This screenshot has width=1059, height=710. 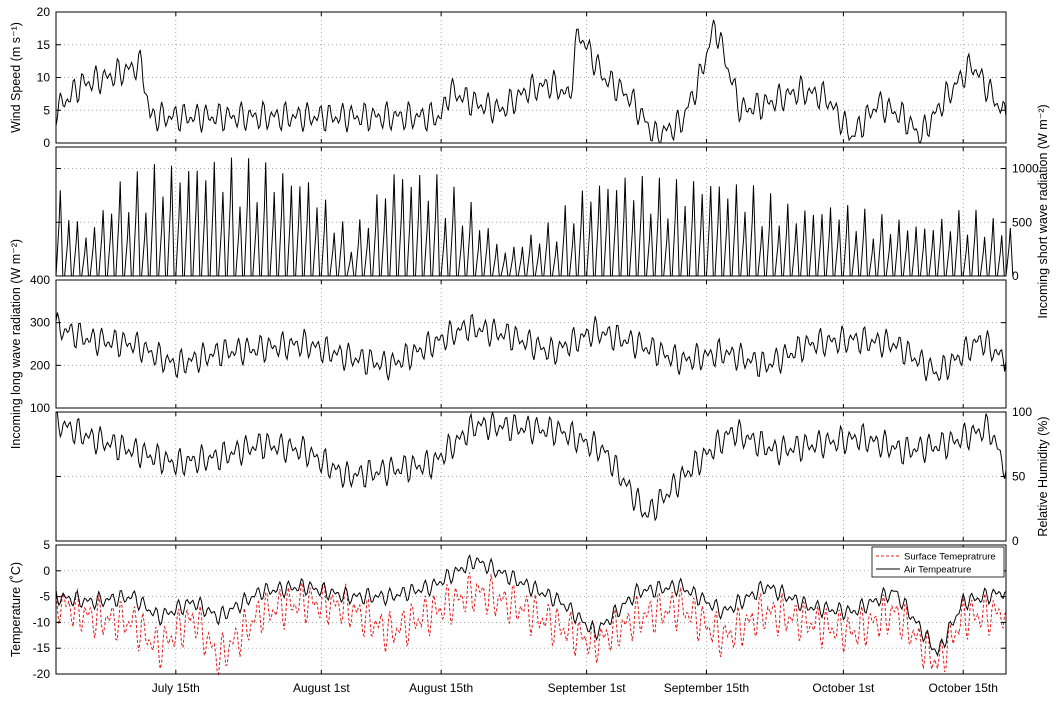 I want to click on y-axis-label-humidity: Relative Humidity (%), so click(x=1043, y=476).